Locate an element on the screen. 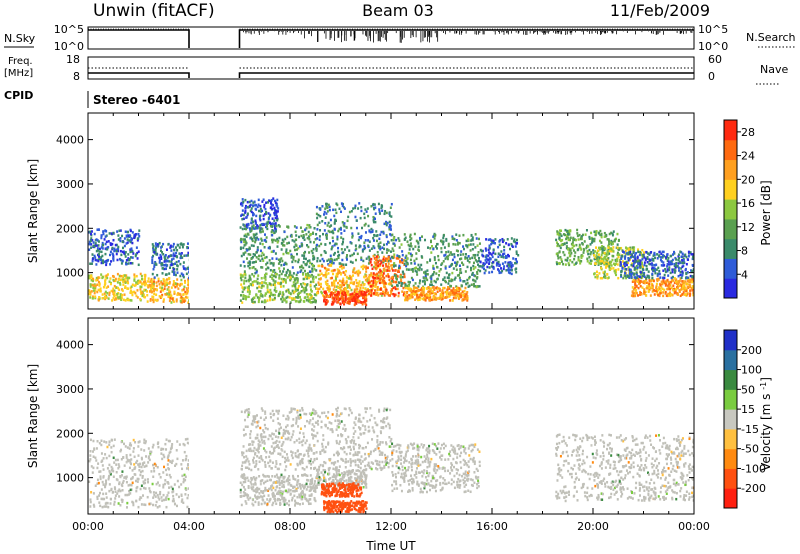  freq-line is located at coordinates (391, 75).